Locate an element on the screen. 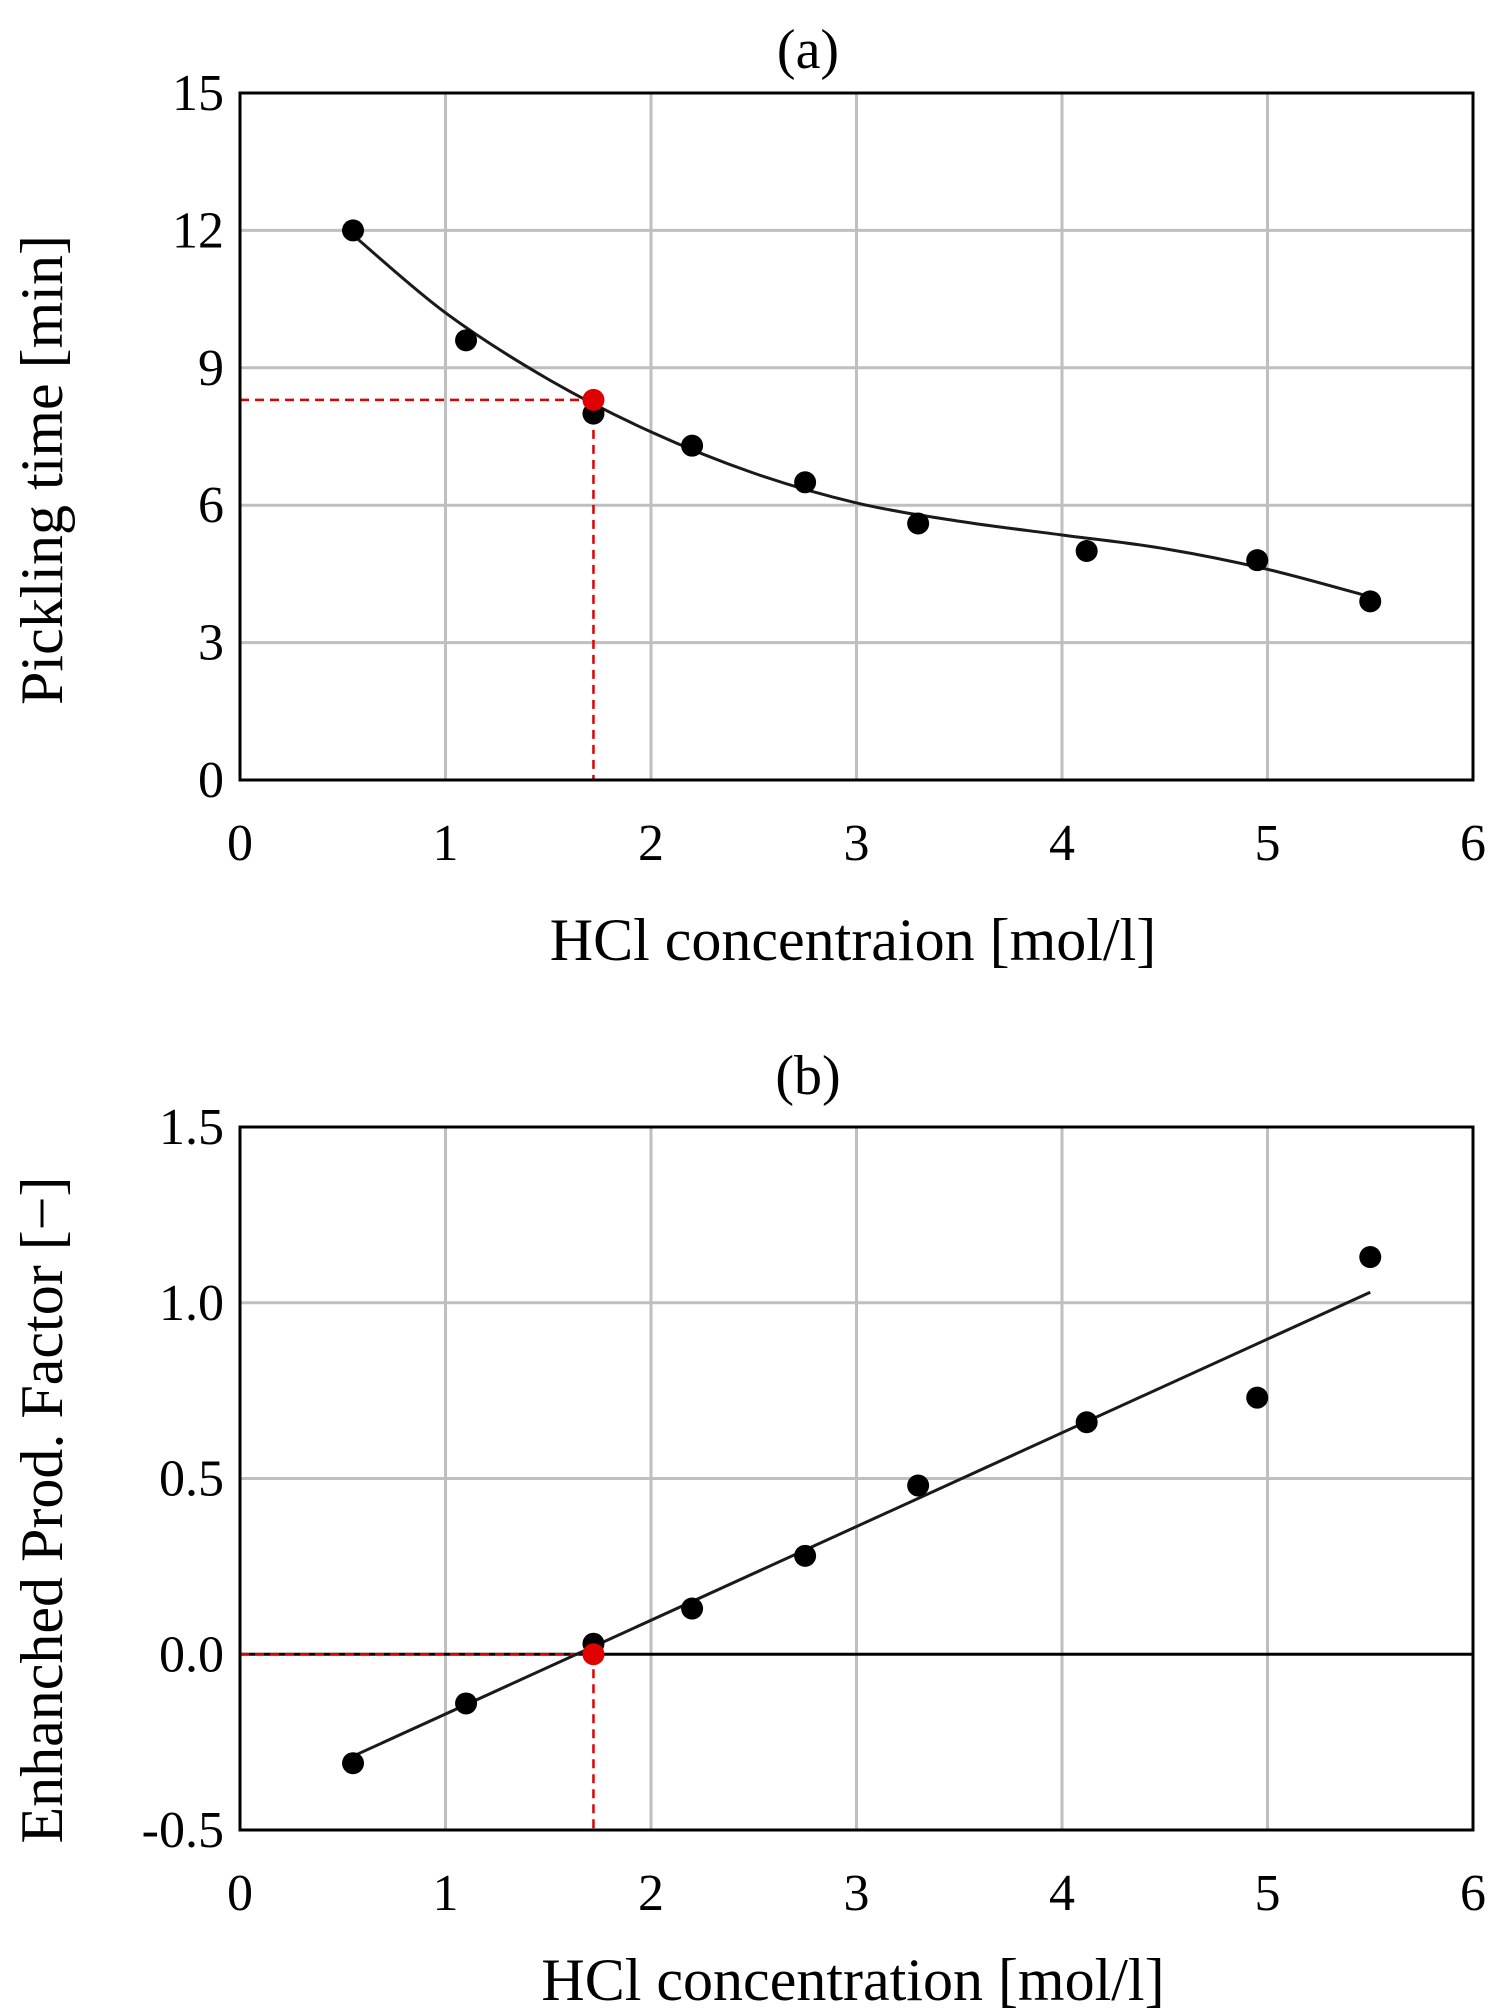 The width and height of the screenshot is (1503, 2013). panel-a-x-tick-label: 4 is located at coordinates (1062, 843).